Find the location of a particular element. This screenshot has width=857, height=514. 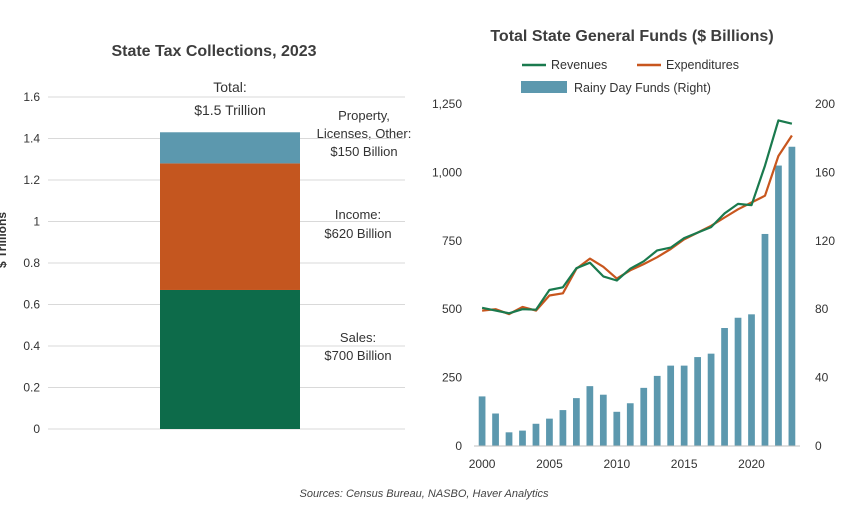

stacked-bar-segment-property is located at coordinates (230, 148).